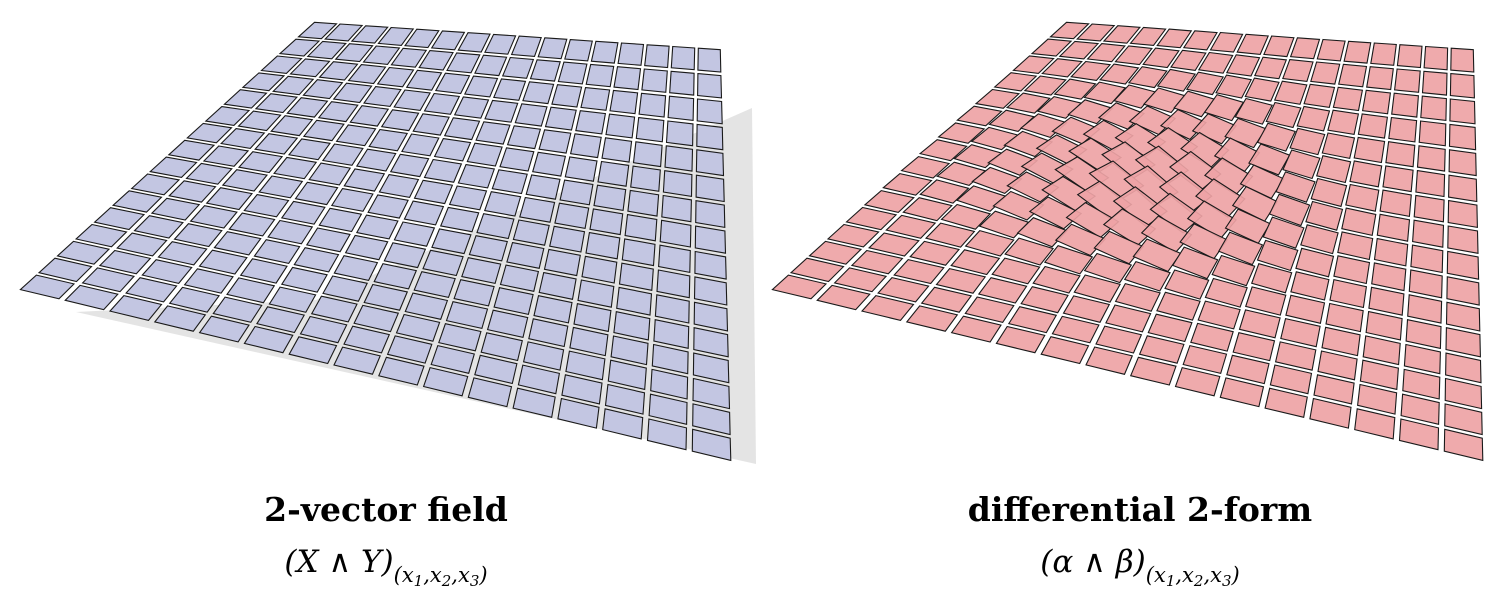 This screenshot has height=607, width=1501. What do you see at coordinates (386, 509) in the screenshot?
I see `vector-field-title: 2-vector field` at bounding box center [386, 509].